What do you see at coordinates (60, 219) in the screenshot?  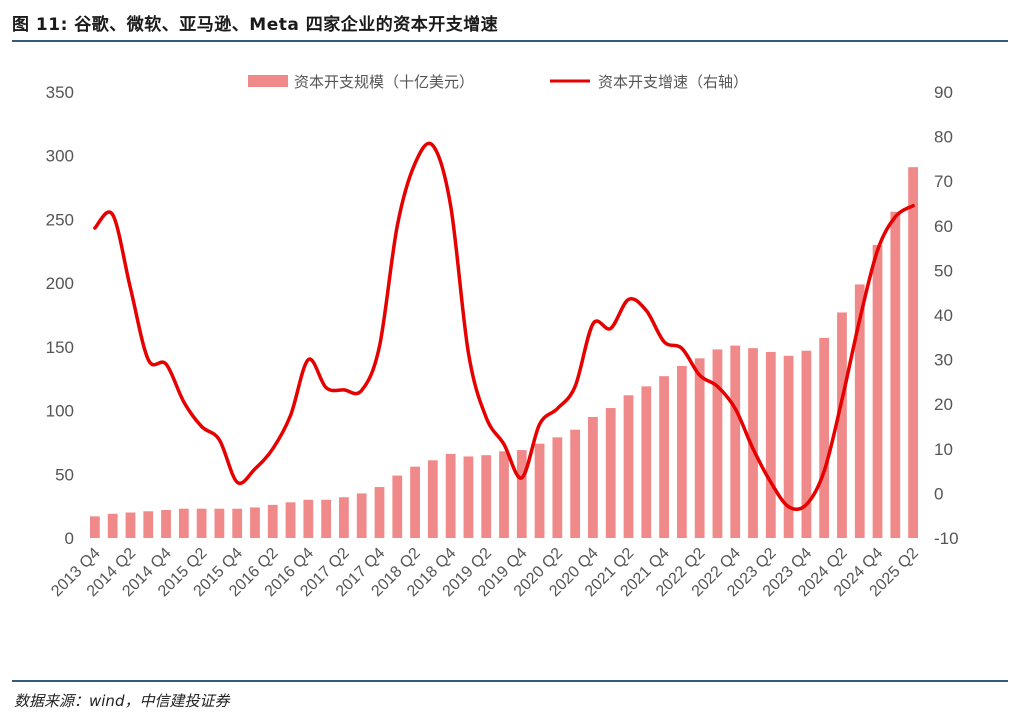 I see `left-tick-label: 250` at bounding box center [60, 219].